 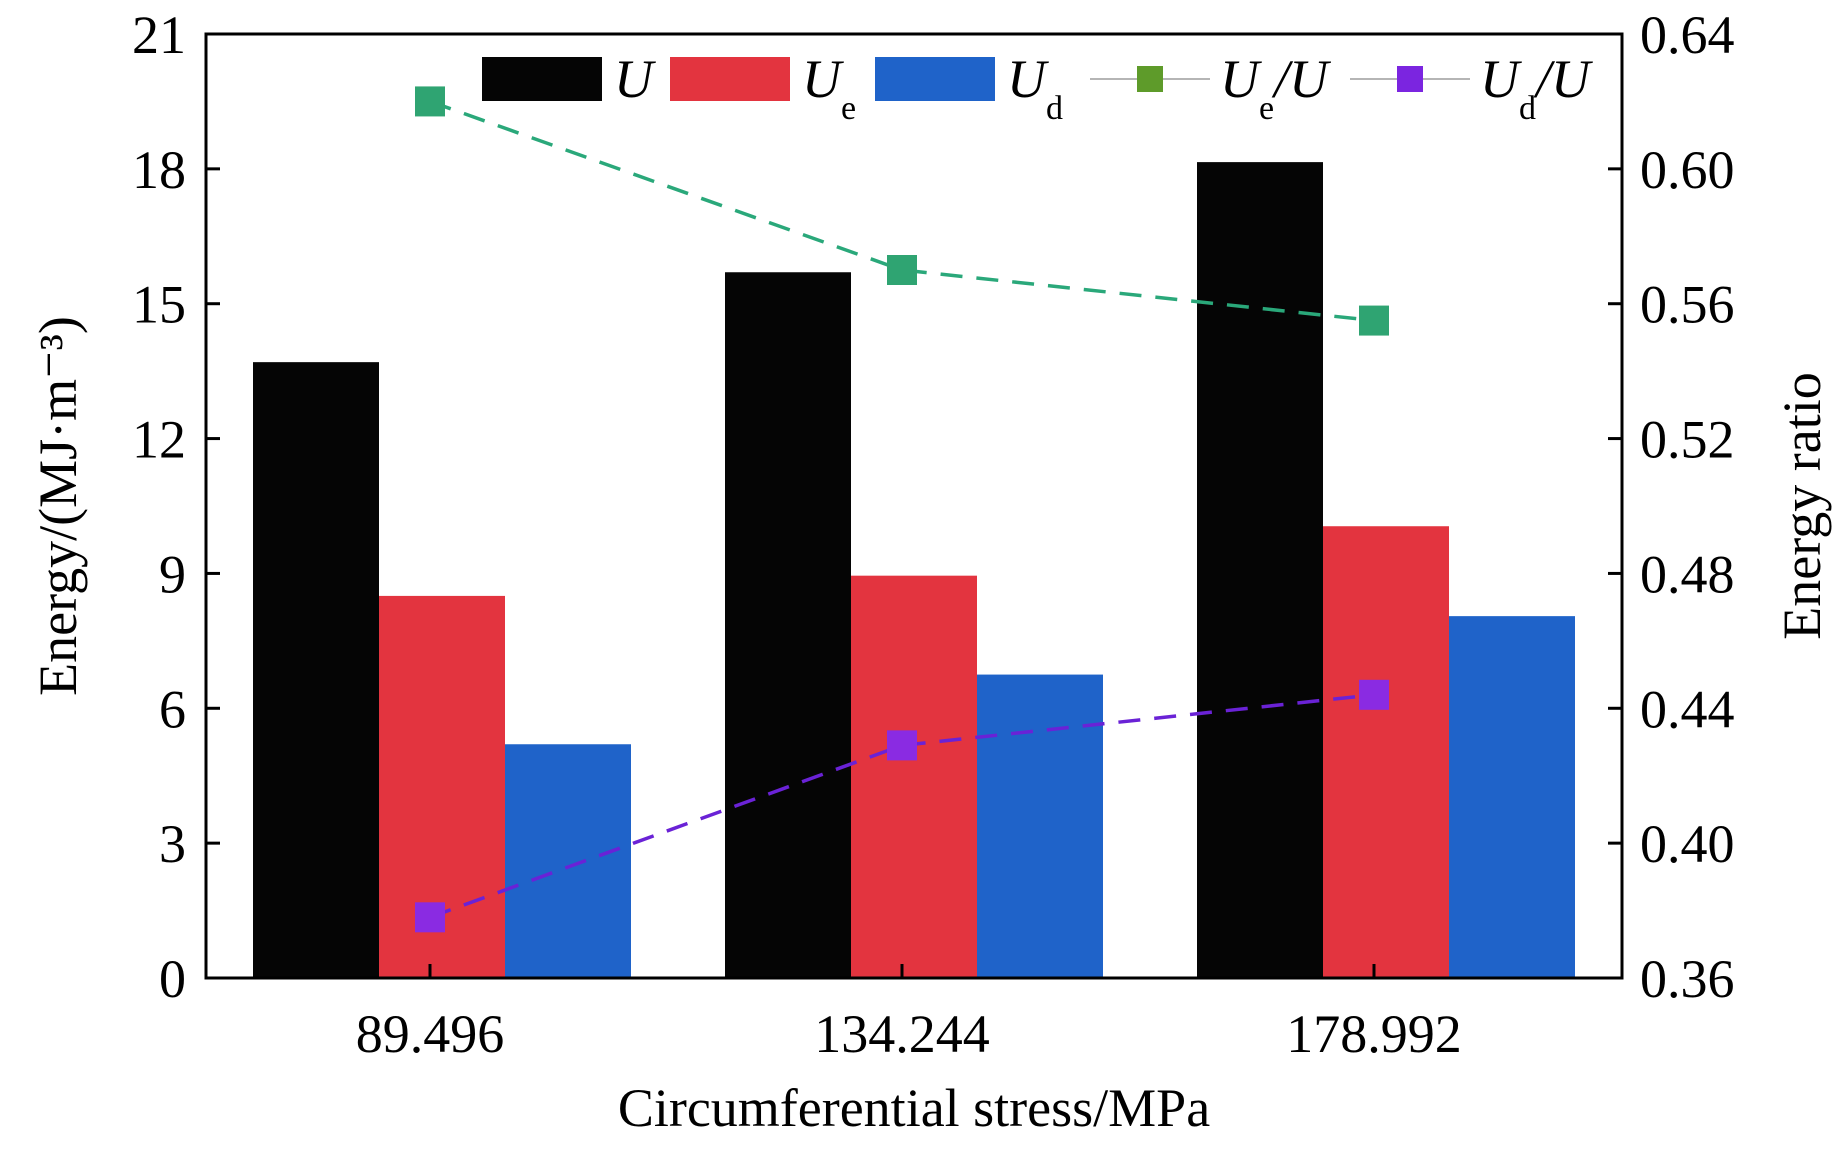 What do you see at coordinates (172, 979) in the screenshot?
I see `left-tick-label-0: 0` at bounding box center [172, 979].